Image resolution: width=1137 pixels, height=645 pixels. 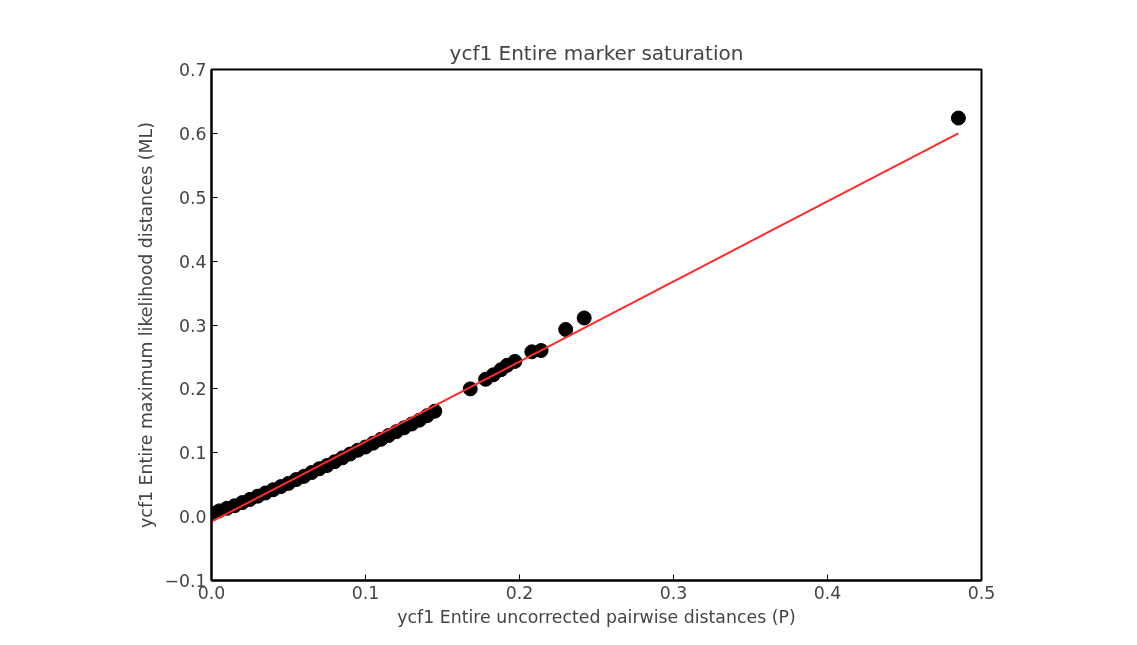 I want to click on y-tick-label: 0.2, so click(x=192, y=389).